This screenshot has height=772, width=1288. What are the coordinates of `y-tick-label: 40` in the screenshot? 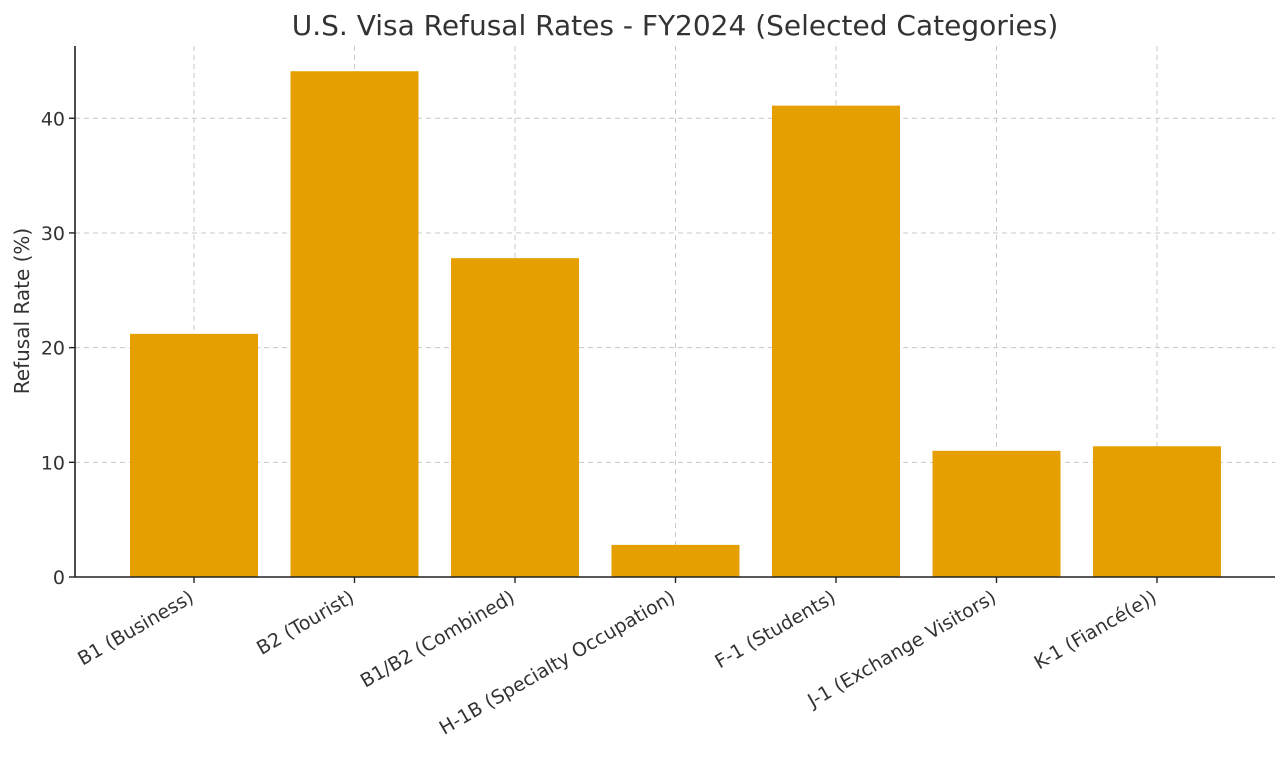 It's located at (53, 119).